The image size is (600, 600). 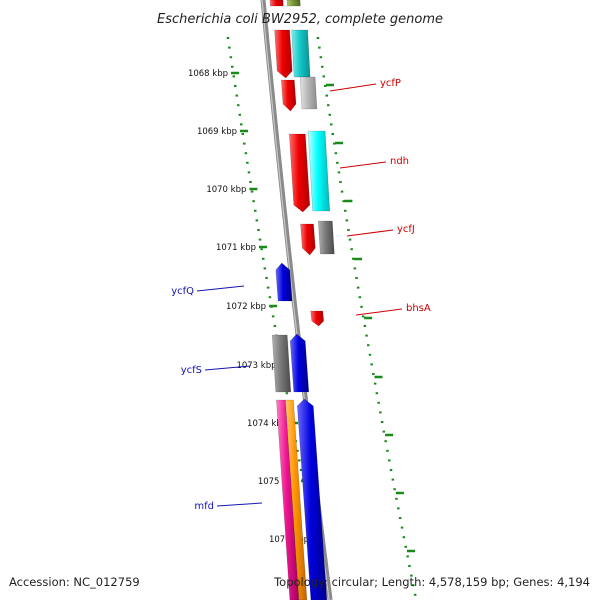 I want to click on gene-label-leader-mfd, so click(x=239, y=504).